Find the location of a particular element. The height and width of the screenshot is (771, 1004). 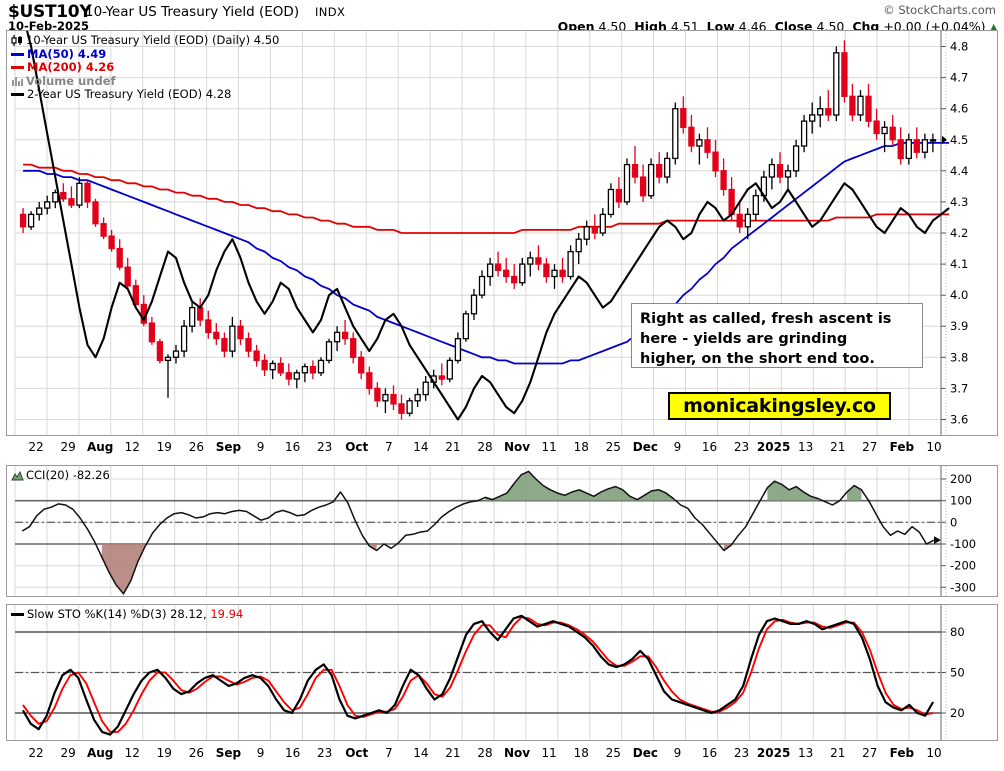

y-tick-label: 4.1 is located at coordinates (959, 264).